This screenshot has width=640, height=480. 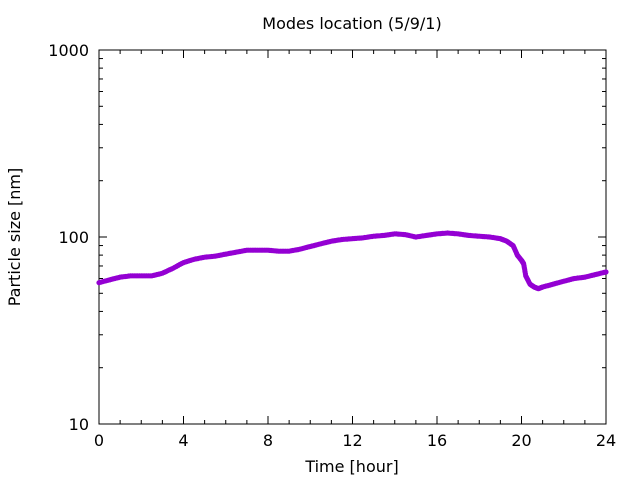 I want to click on x-tick-label: 4, so click(x=183, y=440).